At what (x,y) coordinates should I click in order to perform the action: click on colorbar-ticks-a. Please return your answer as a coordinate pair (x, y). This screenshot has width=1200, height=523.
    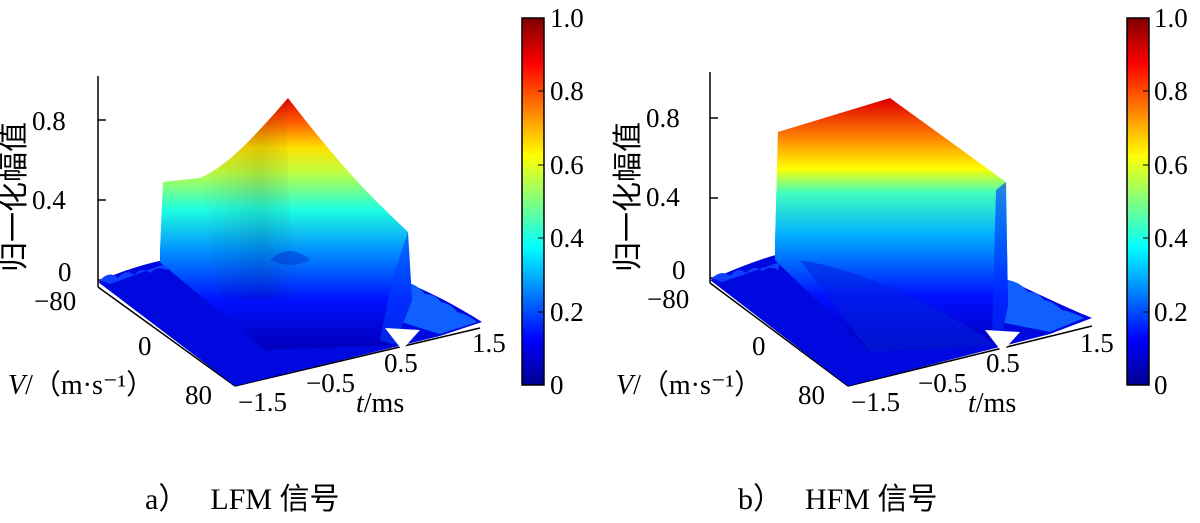
    Looking at the image, I should click on (541, 201).